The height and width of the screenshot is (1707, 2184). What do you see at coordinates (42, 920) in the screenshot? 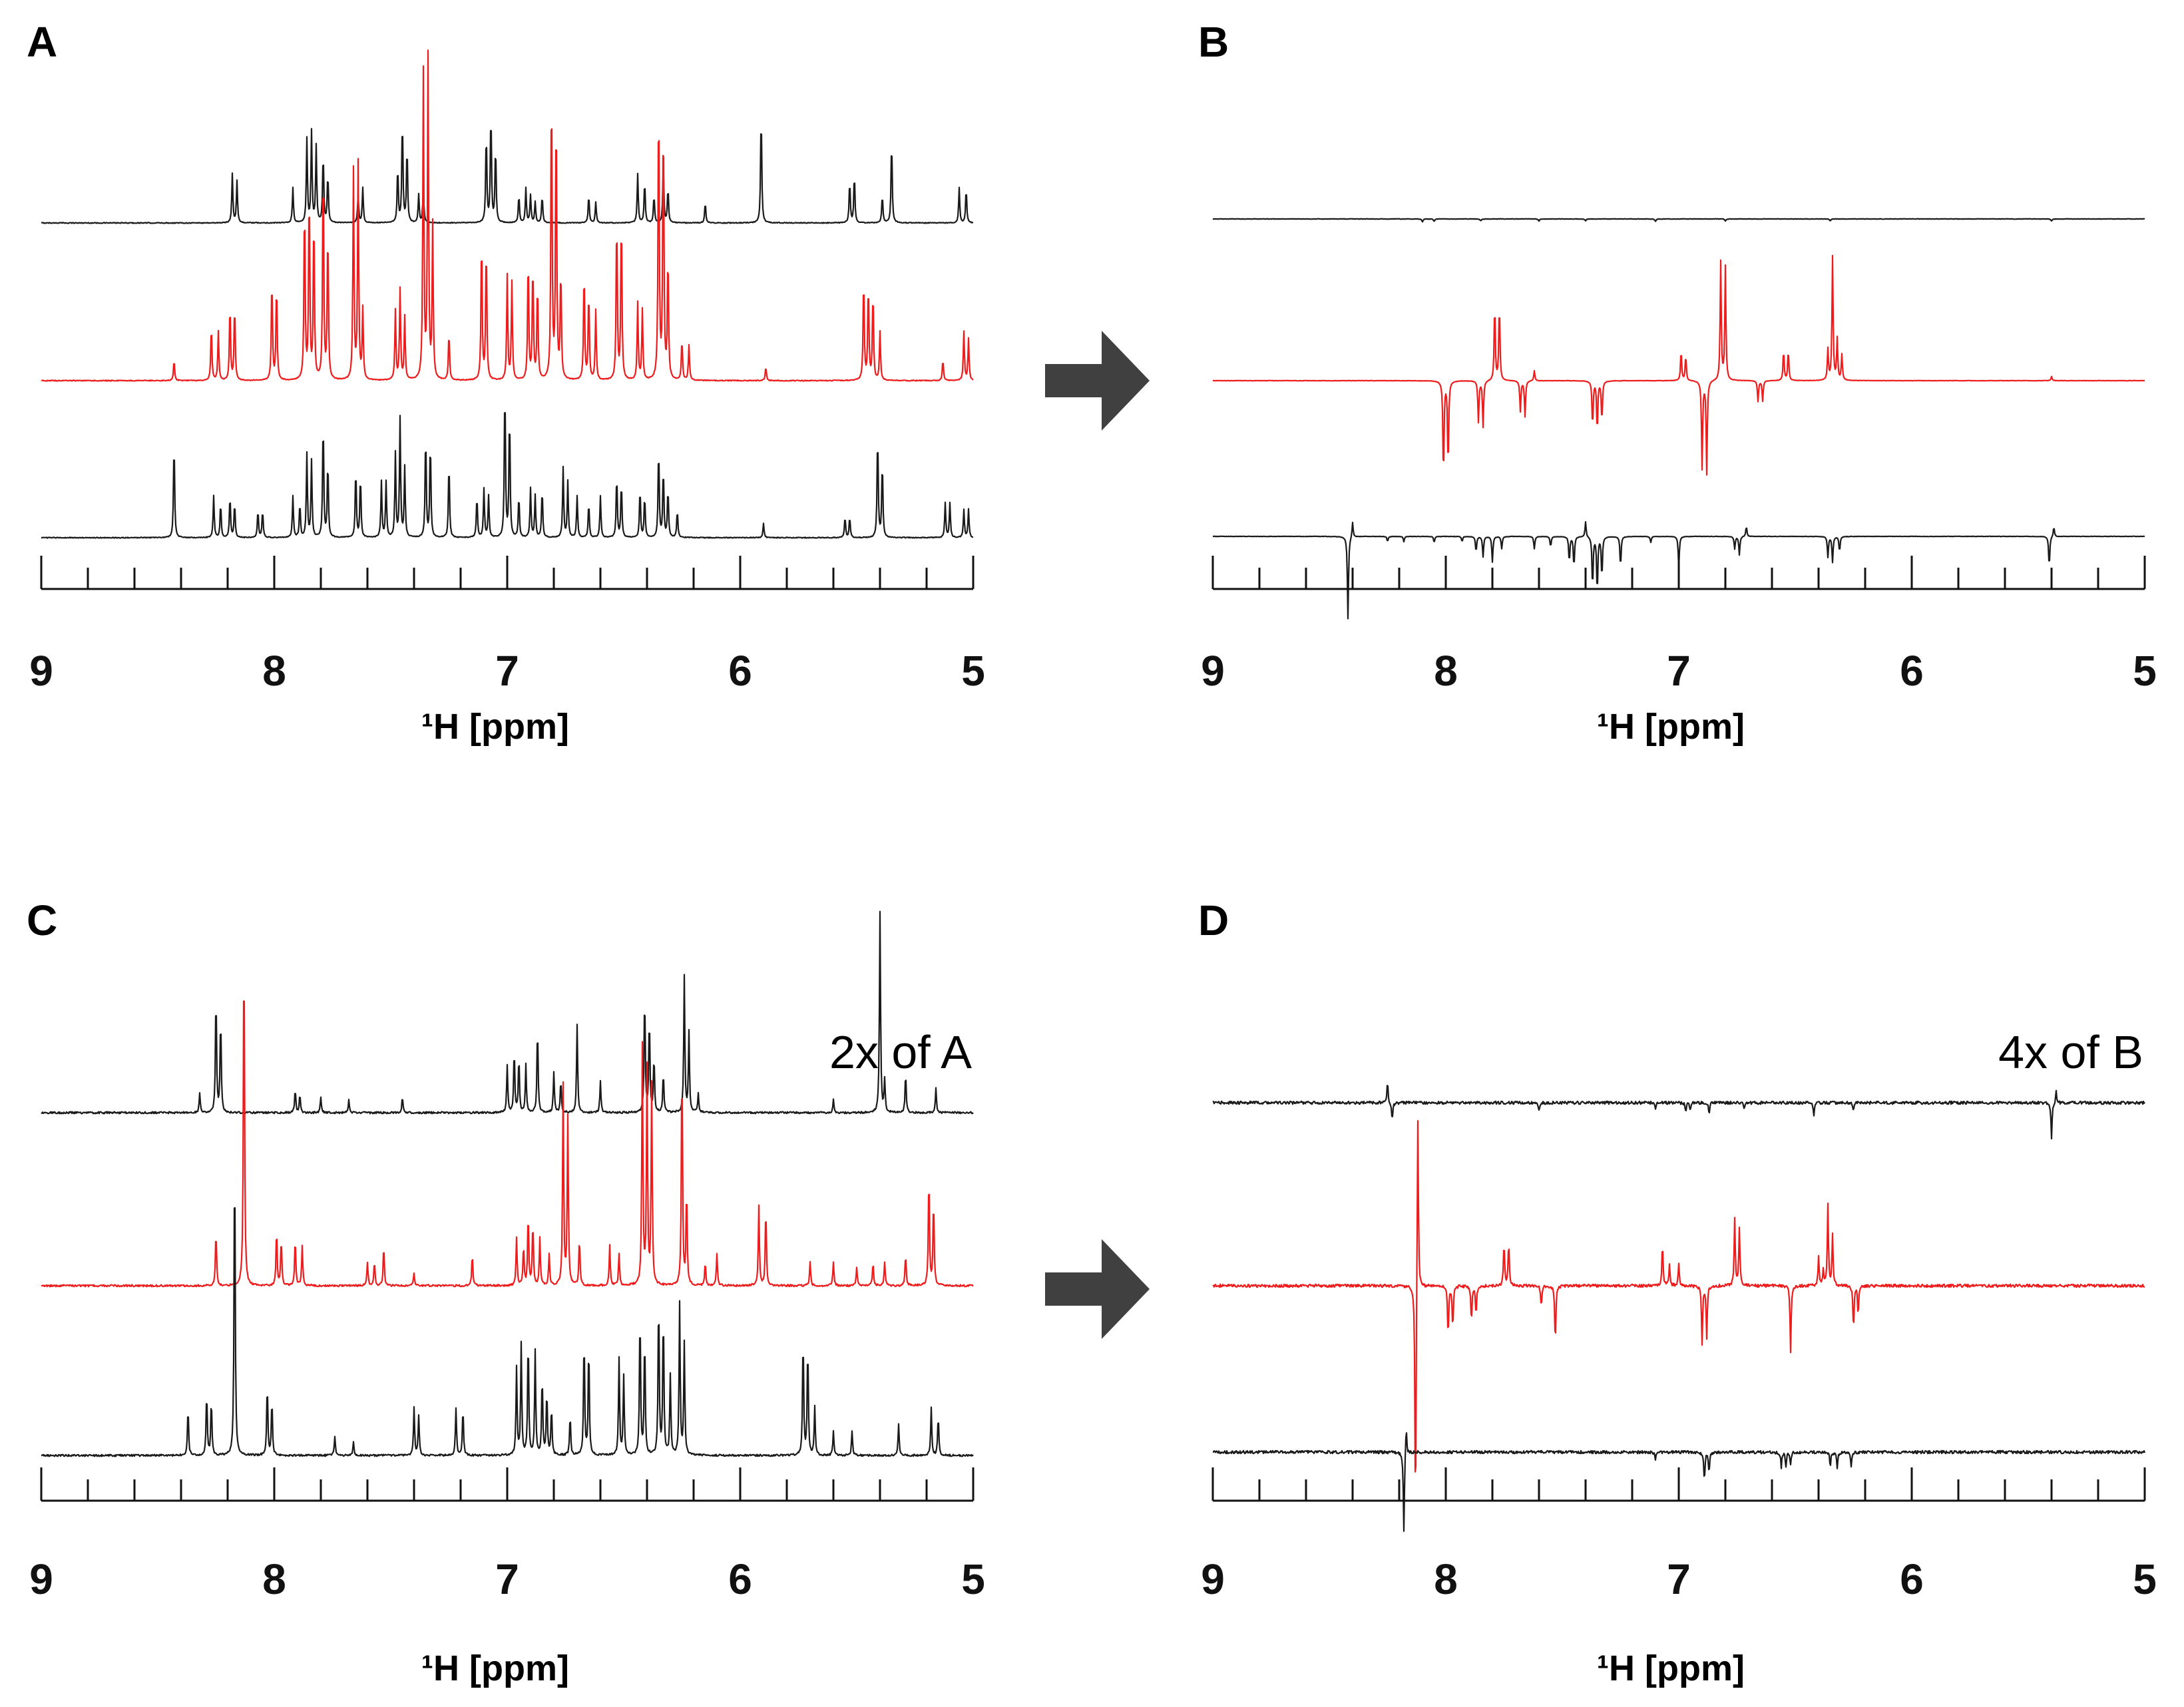
I see `panel-c-label: C` at bounding box center [42, 920].